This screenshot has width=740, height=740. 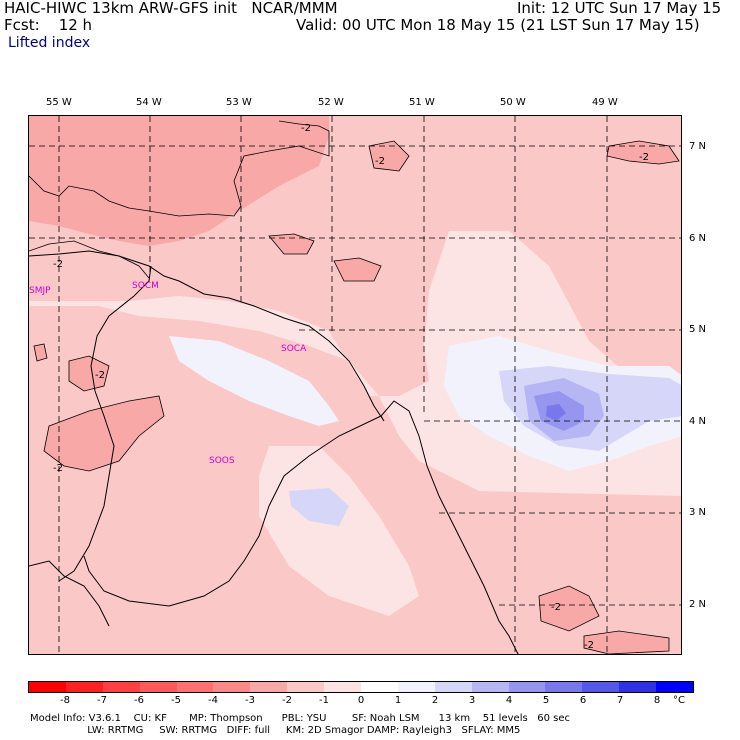 What do you see at coordinates (422, 102) in the screenshot?
I see `lon-label-51w: 51 W` at bounding box center [422, 102].